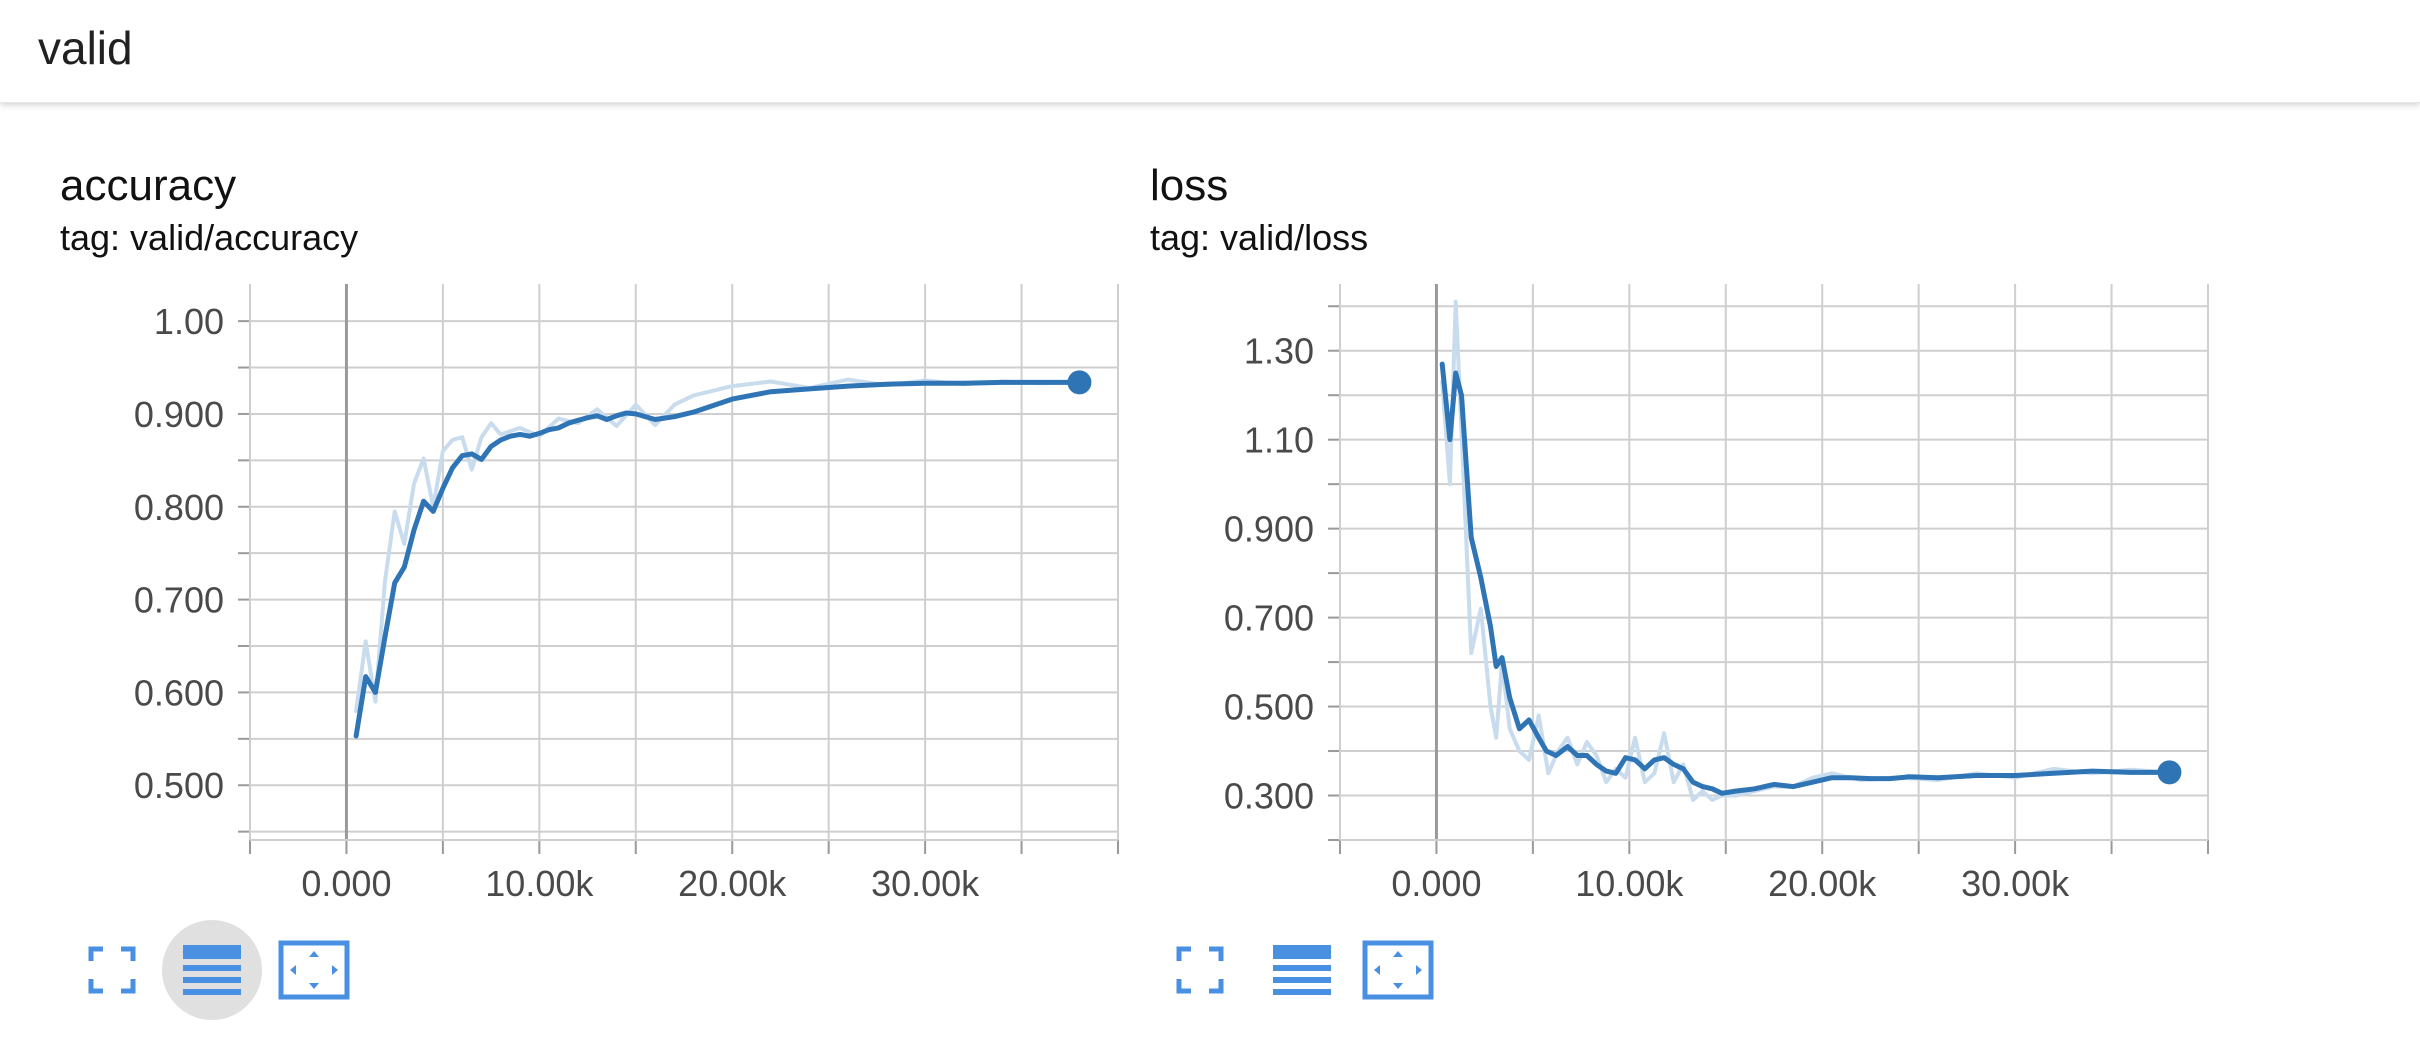  Describe the element at coordinates (1279, 351) in the screenshot. I see `y-tick-label: 1.30` at that location.